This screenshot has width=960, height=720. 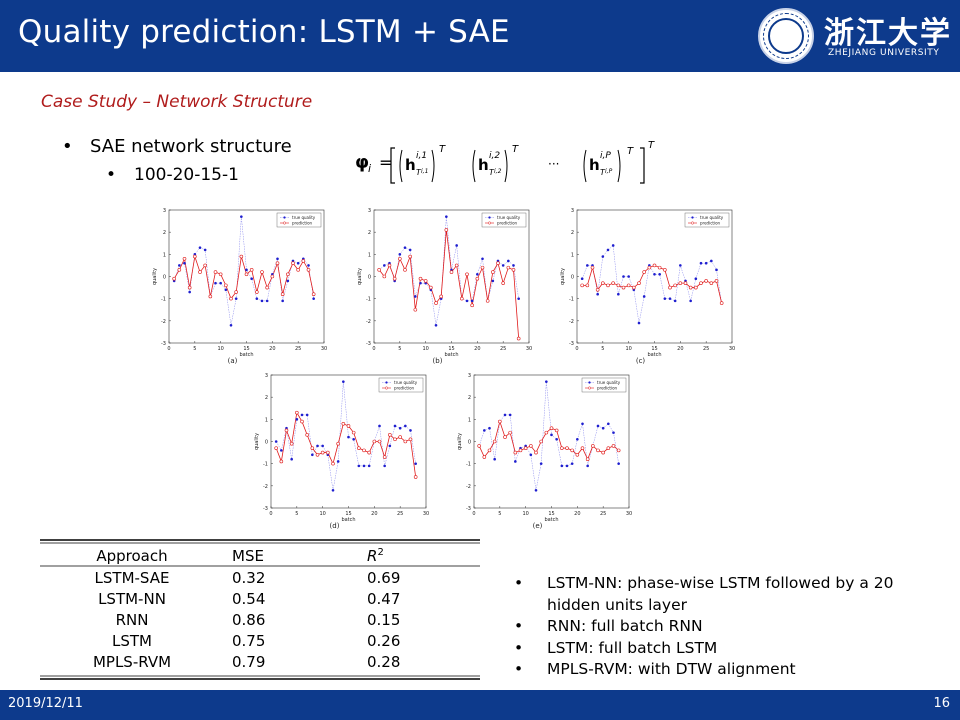 I want to click on eq-T2: T, so click(x=515, y=149).